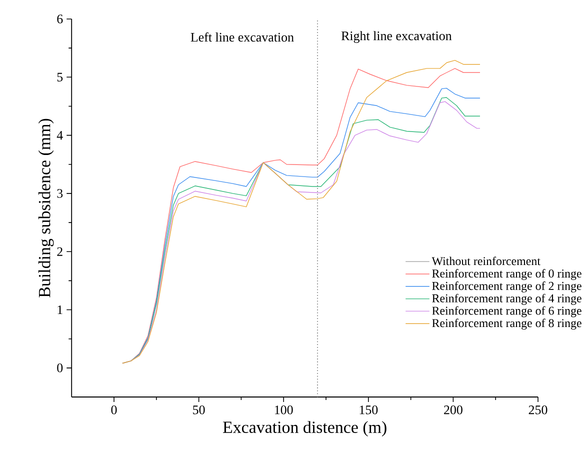 The width and height of the screenshot is (586, 457). Describe the element at coordinates (60, 193) in the screenshot. I see `y-tick-label: 3` at that location.